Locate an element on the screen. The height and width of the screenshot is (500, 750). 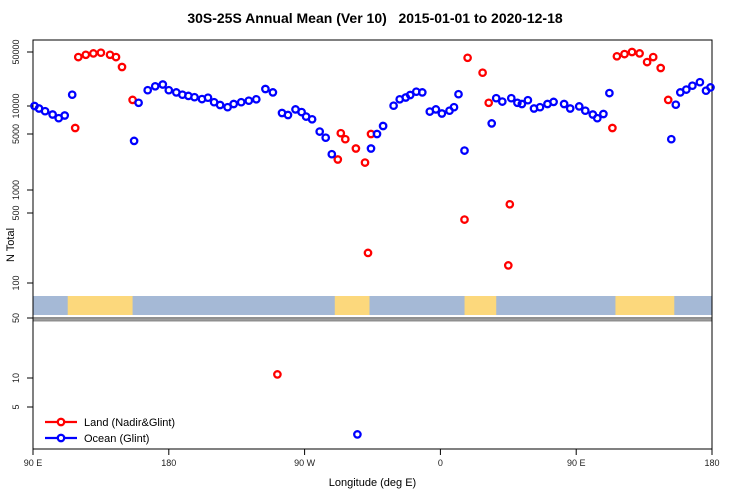
x-tick-label: 0 is located at coordinates (440, 463).